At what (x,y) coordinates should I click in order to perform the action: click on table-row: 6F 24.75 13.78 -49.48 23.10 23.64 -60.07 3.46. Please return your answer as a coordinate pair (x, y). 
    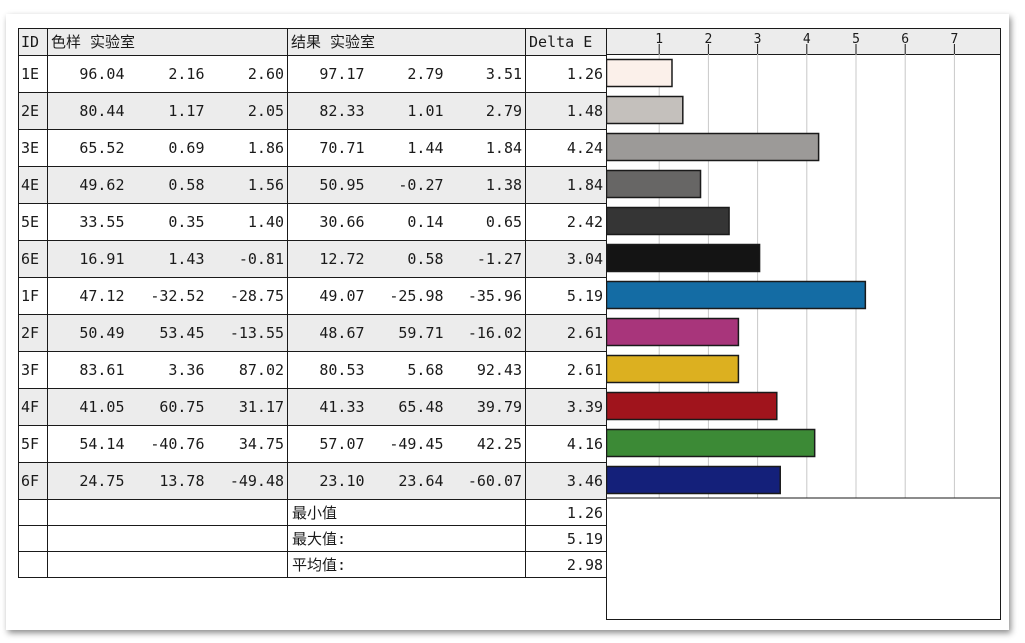
    Looking at the image, I should click on (313, 481).